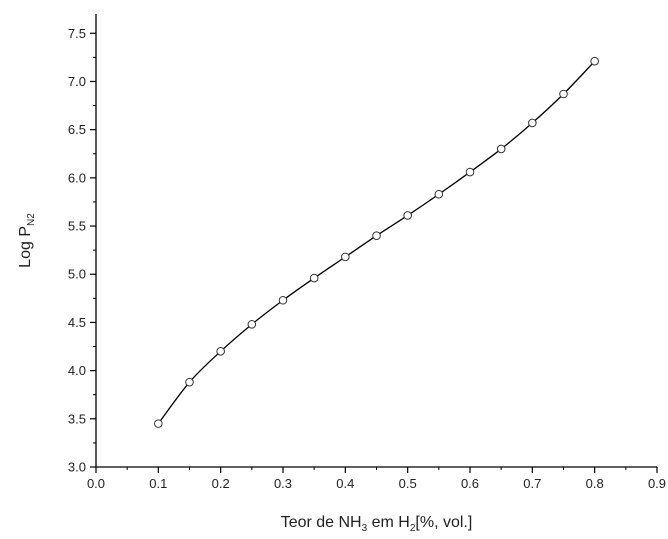 This screenshot has height=539, width=668. What do you see at coordinates (77, 370) in the screenshot?
I see `y-tick-label: 4.0` at bounding box center [77, 370].